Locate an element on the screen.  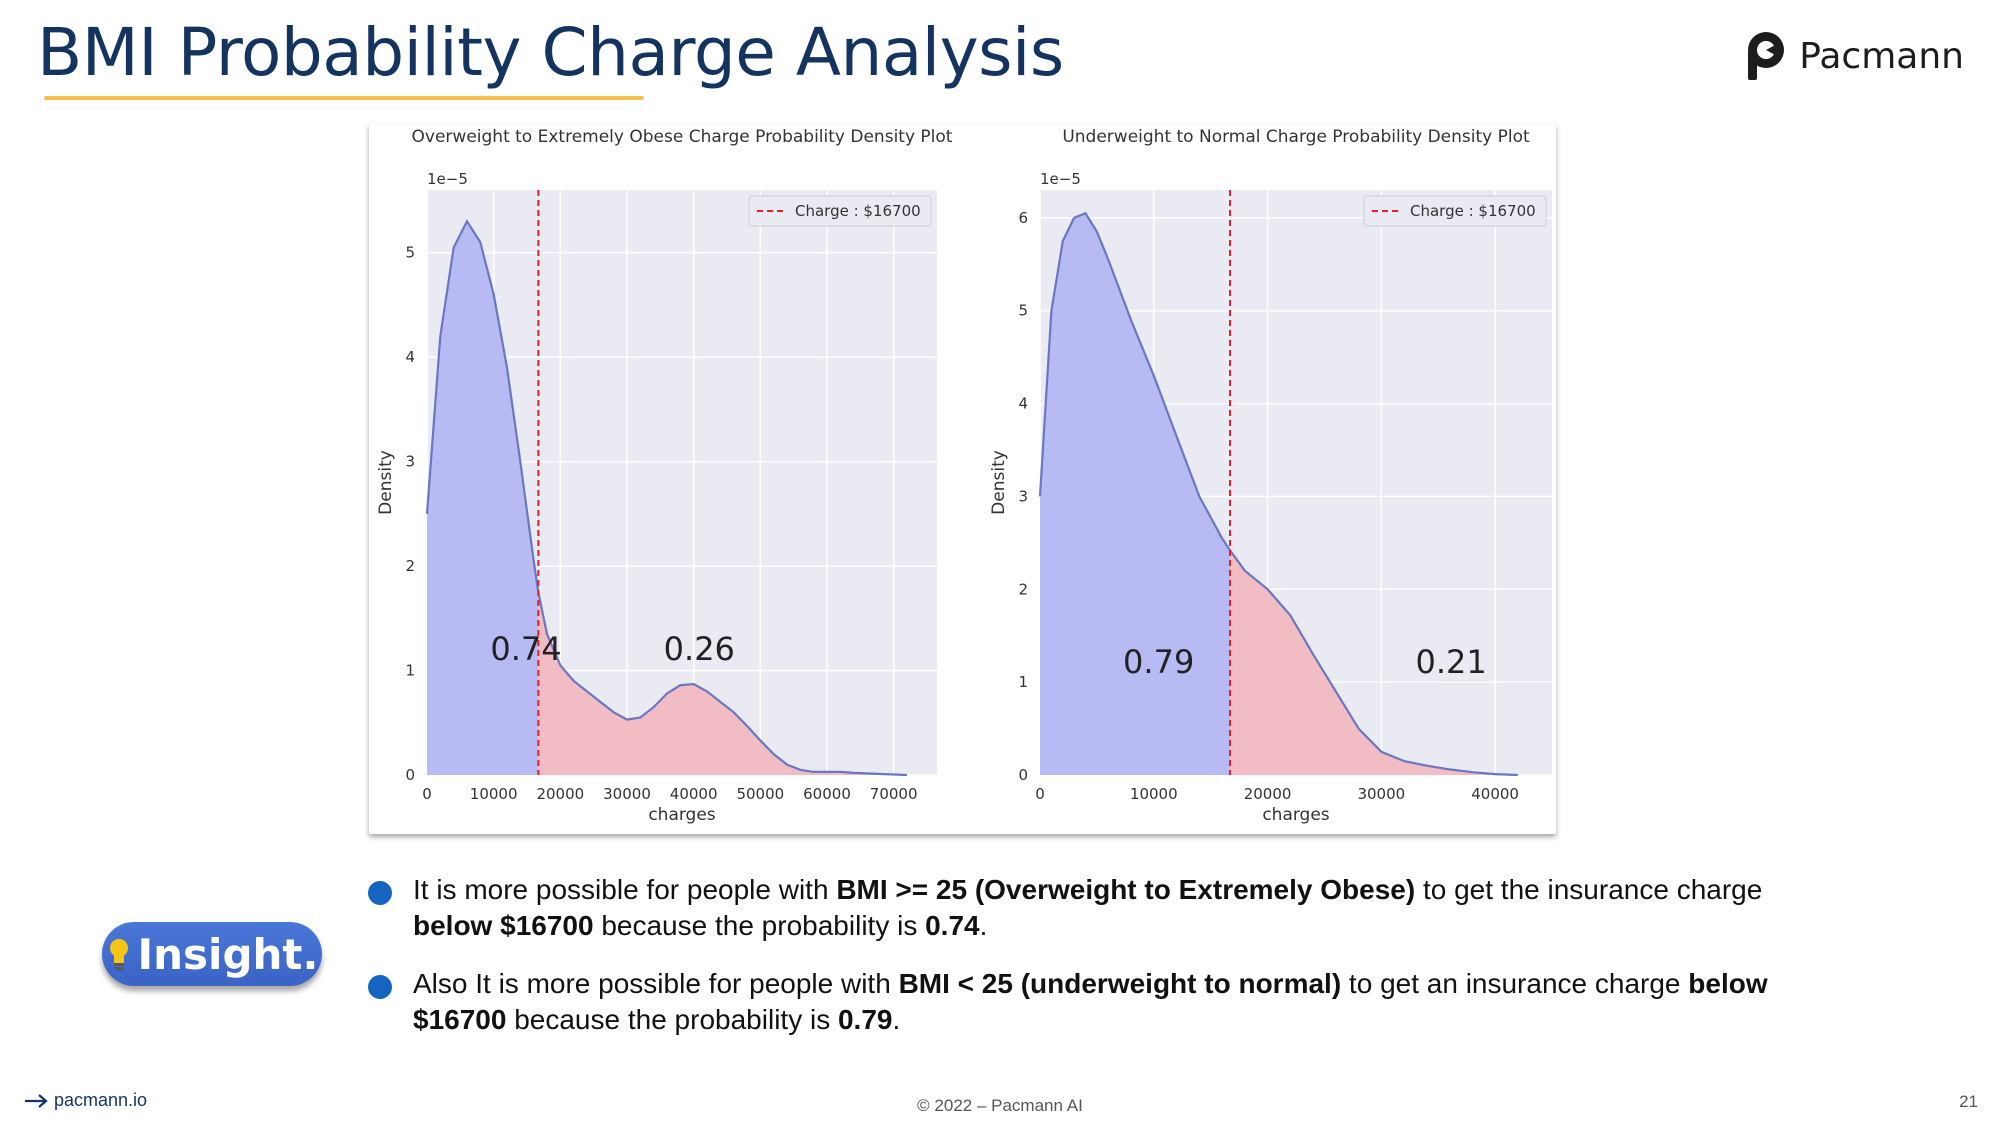
footer-copyright: © 2022 – Pacmann AI is located at coordinates (1000, 1105).